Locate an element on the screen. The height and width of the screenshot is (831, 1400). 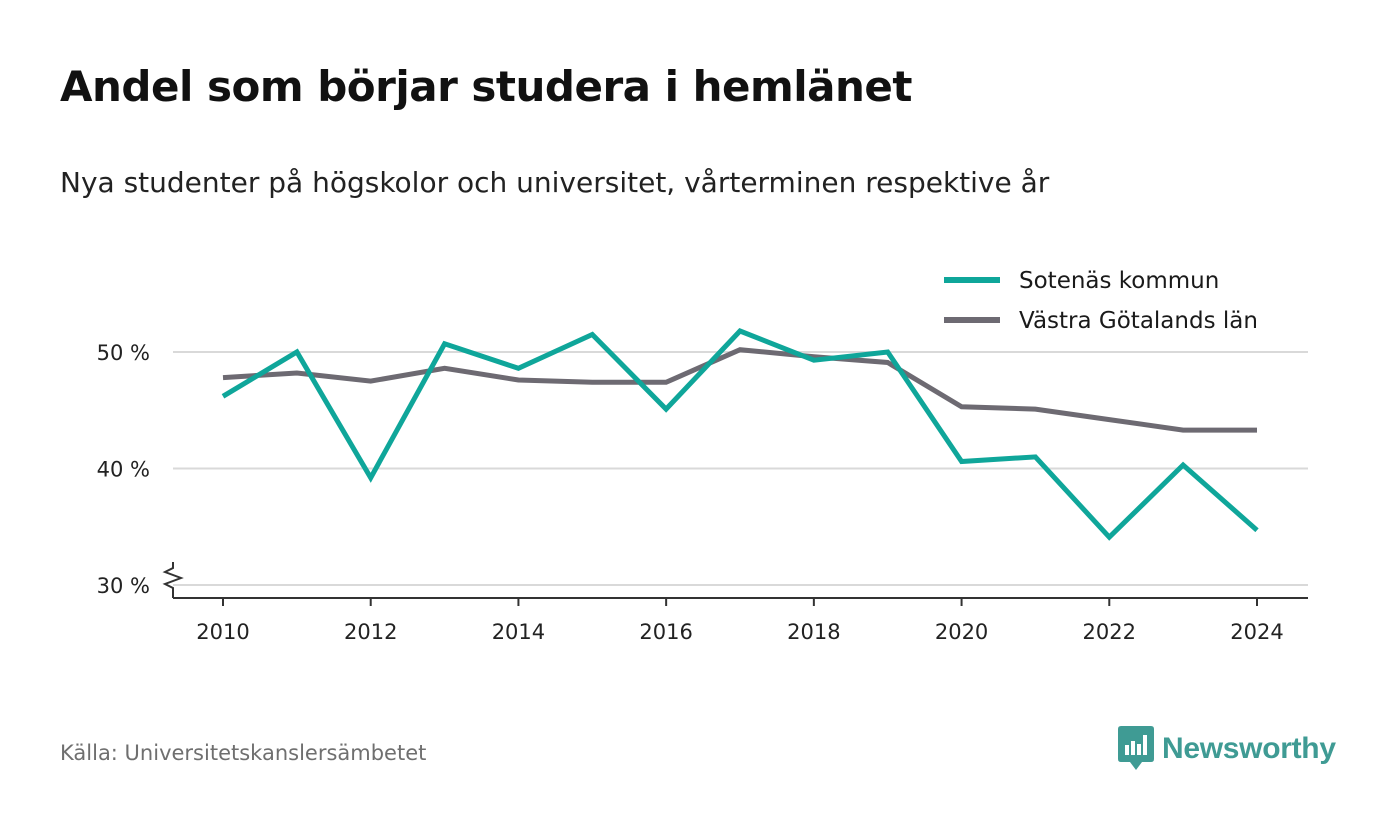
newsworthy-logo-icon is located at coordinates (1136, 748).